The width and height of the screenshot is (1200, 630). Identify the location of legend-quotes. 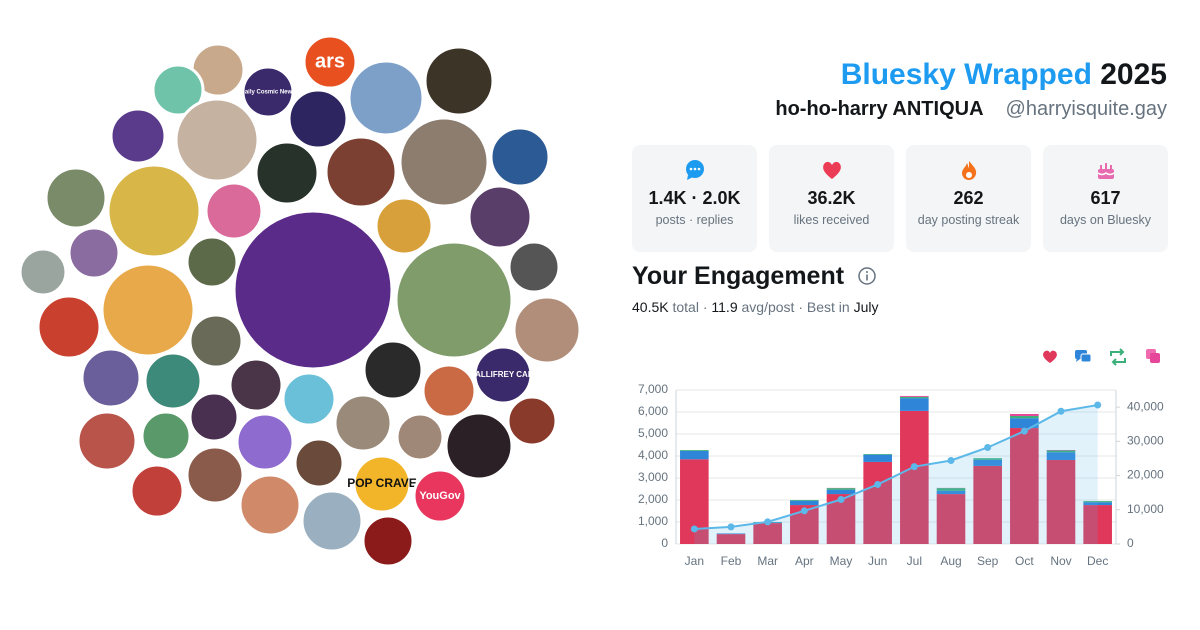
(1153, 356).